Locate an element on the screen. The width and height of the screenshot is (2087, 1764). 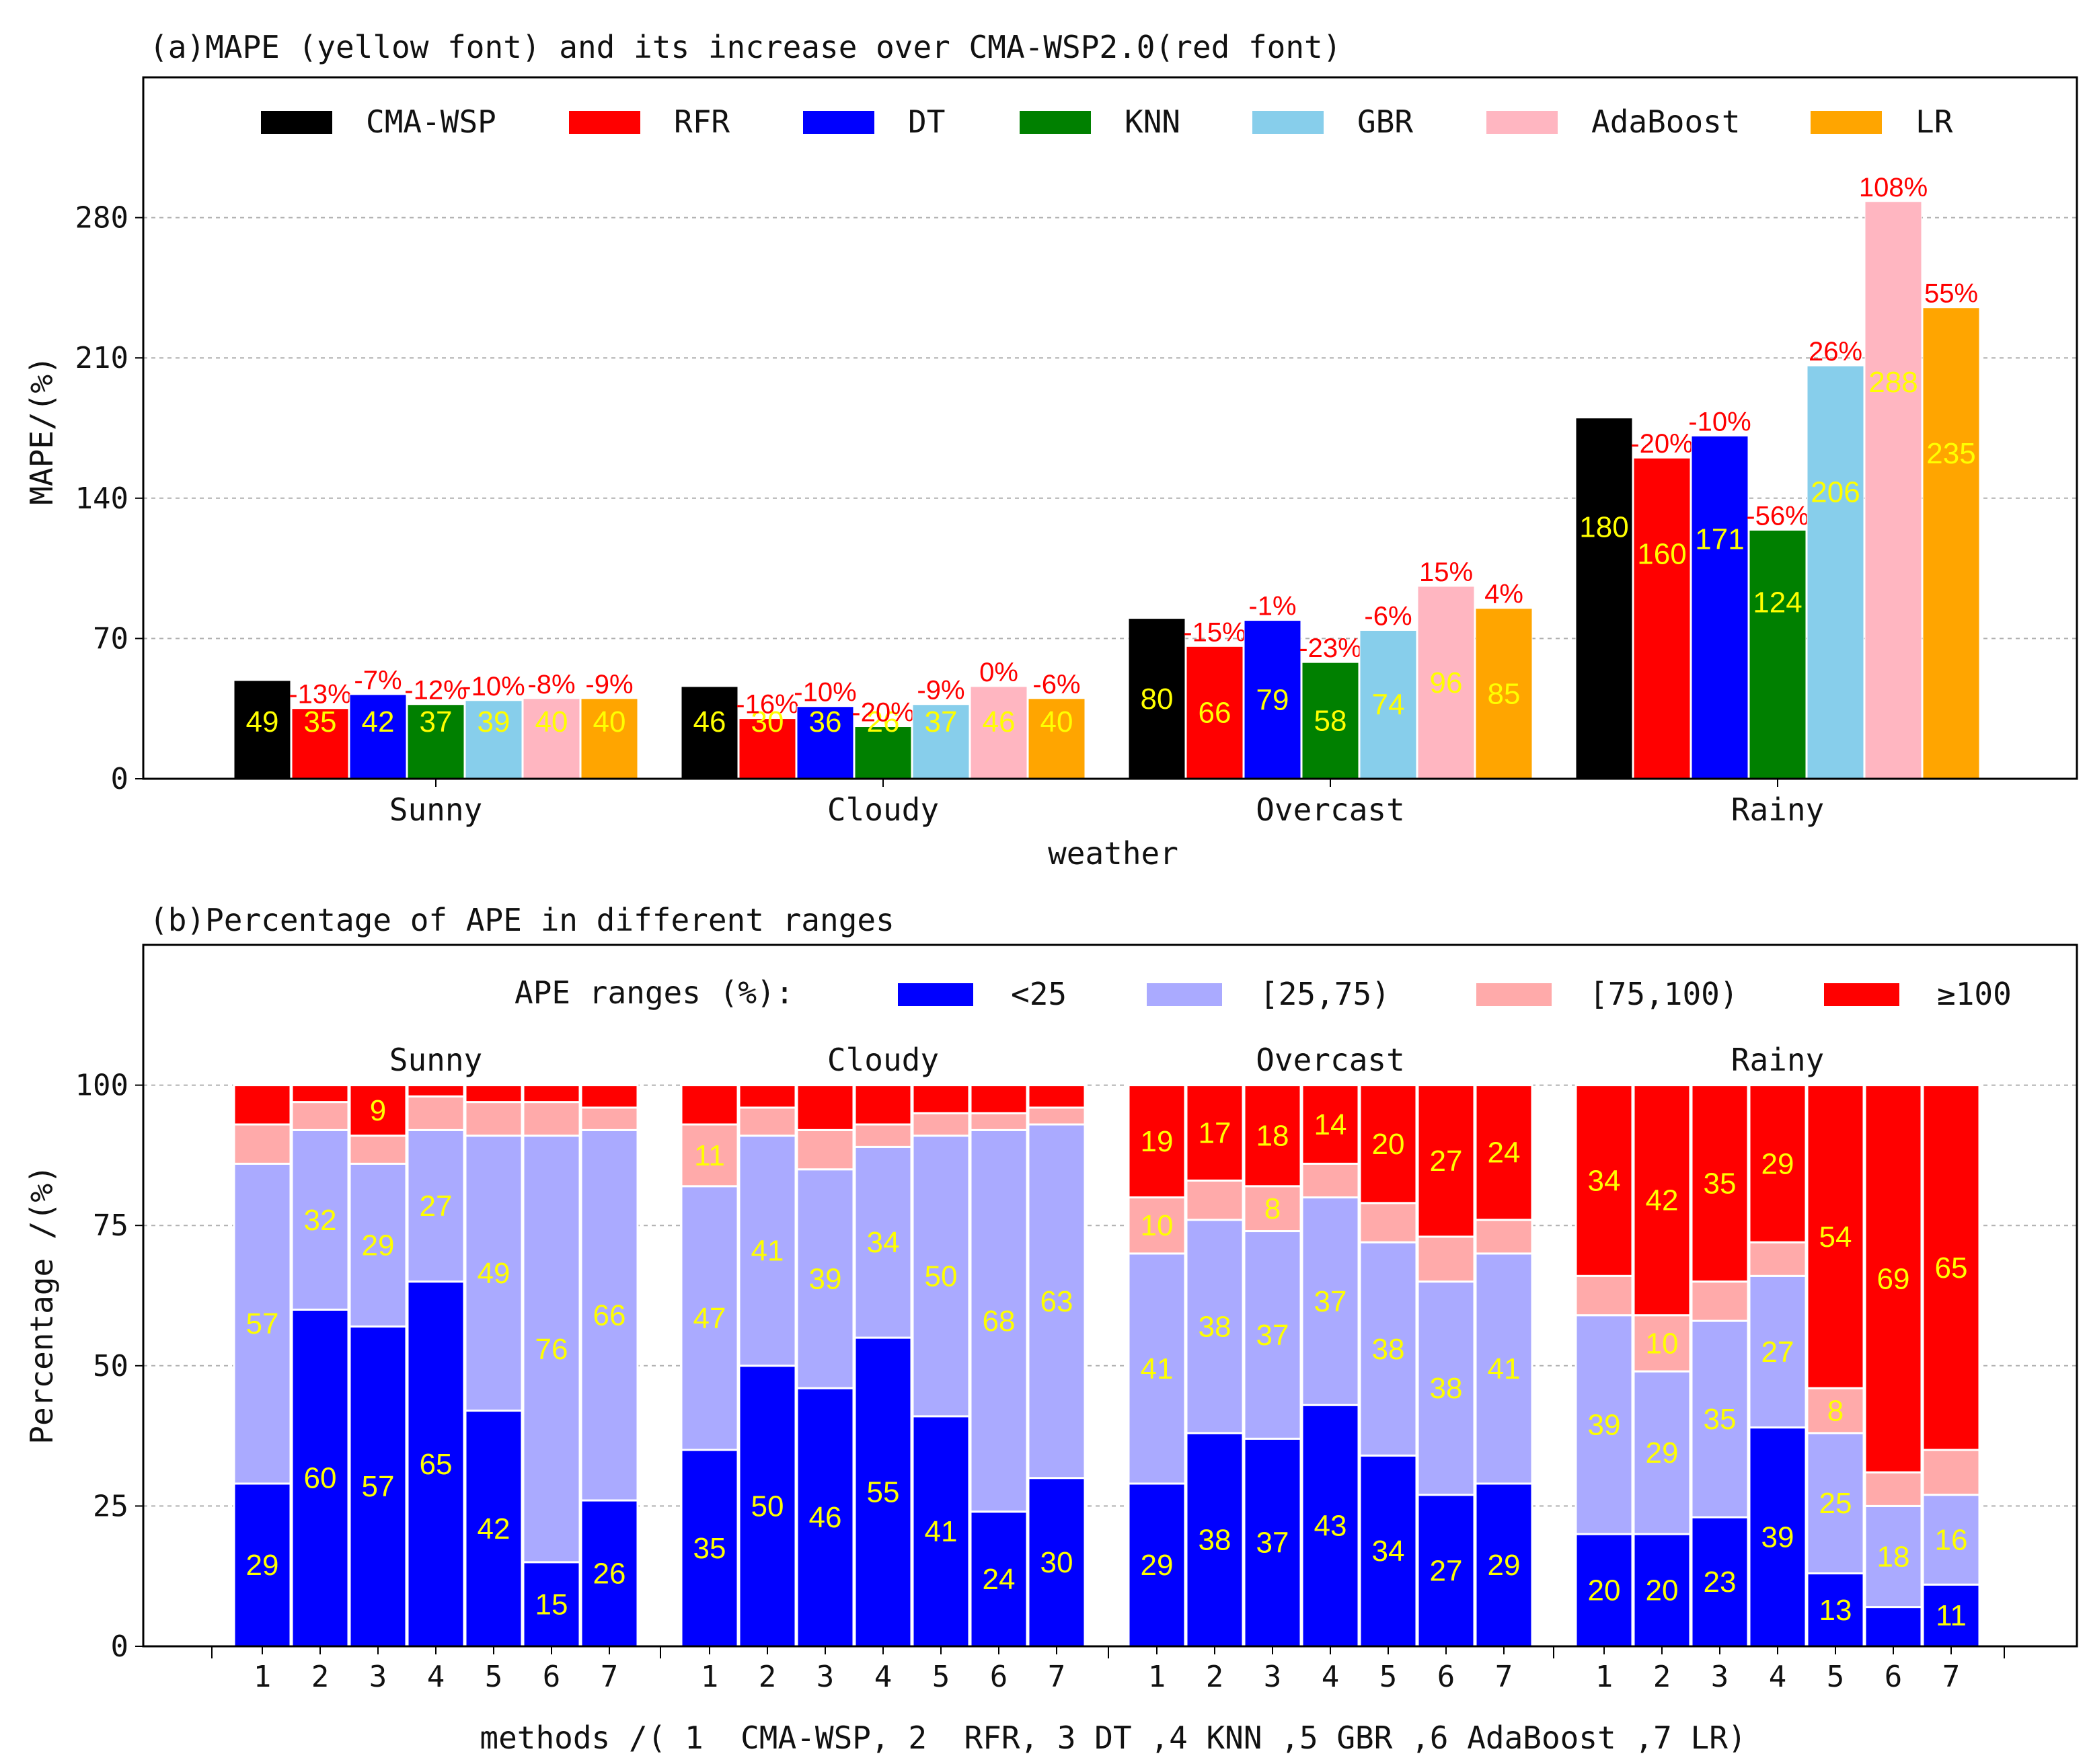
chart-b-xtick-label: 2 is located at coordinates (1215, 1677).